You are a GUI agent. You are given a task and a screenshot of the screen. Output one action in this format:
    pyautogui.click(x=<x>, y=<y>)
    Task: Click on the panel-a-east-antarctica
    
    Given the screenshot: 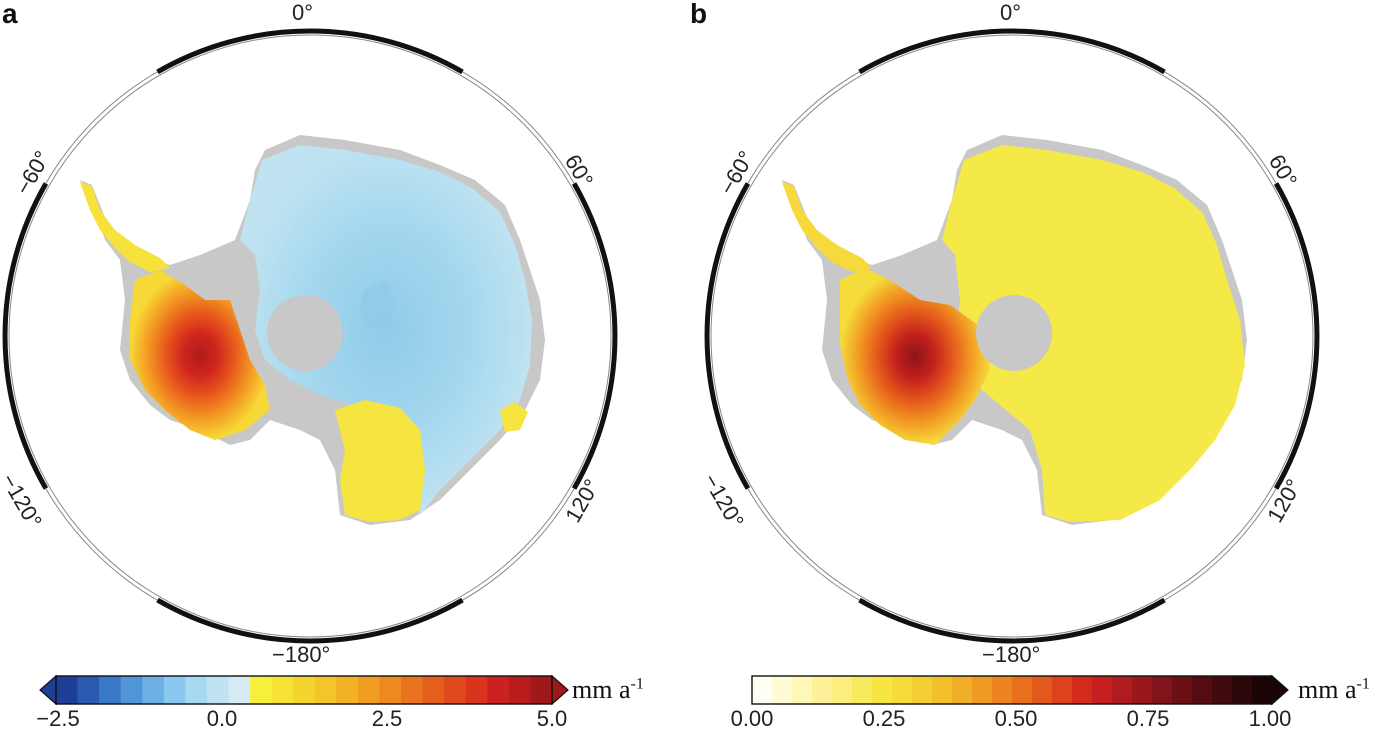 What is the action you would take?
    pyautogui.click(x=386, y=330)
    